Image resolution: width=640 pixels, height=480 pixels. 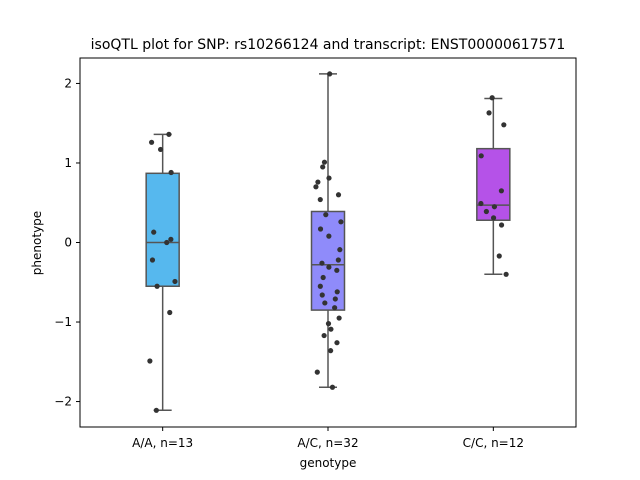 I want to click on y-axis-label: phenotype, so click(x=37, y=243).